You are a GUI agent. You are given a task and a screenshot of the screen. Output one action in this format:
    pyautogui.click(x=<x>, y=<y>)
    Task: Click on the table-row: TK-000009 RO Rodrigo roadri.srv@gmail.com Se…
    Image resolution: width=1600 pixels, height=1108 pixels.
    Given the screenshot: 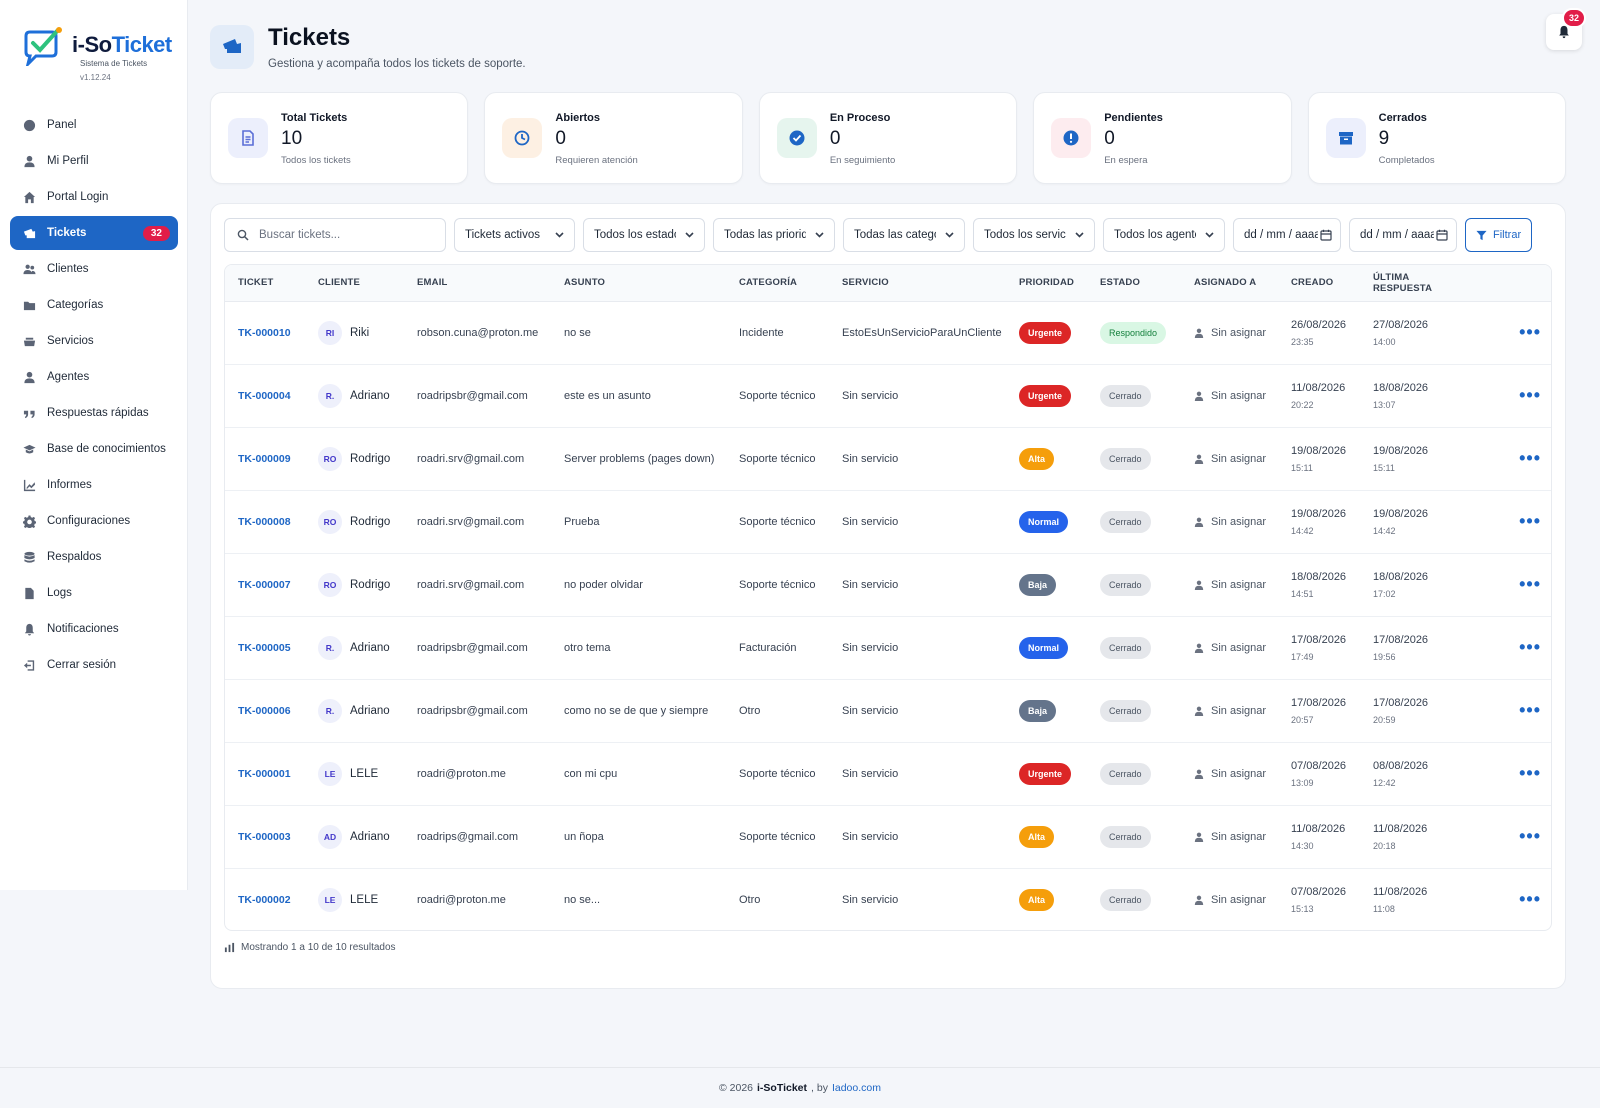 What is the action you would take?
    pyautogui.click(x=888, y=459)
    